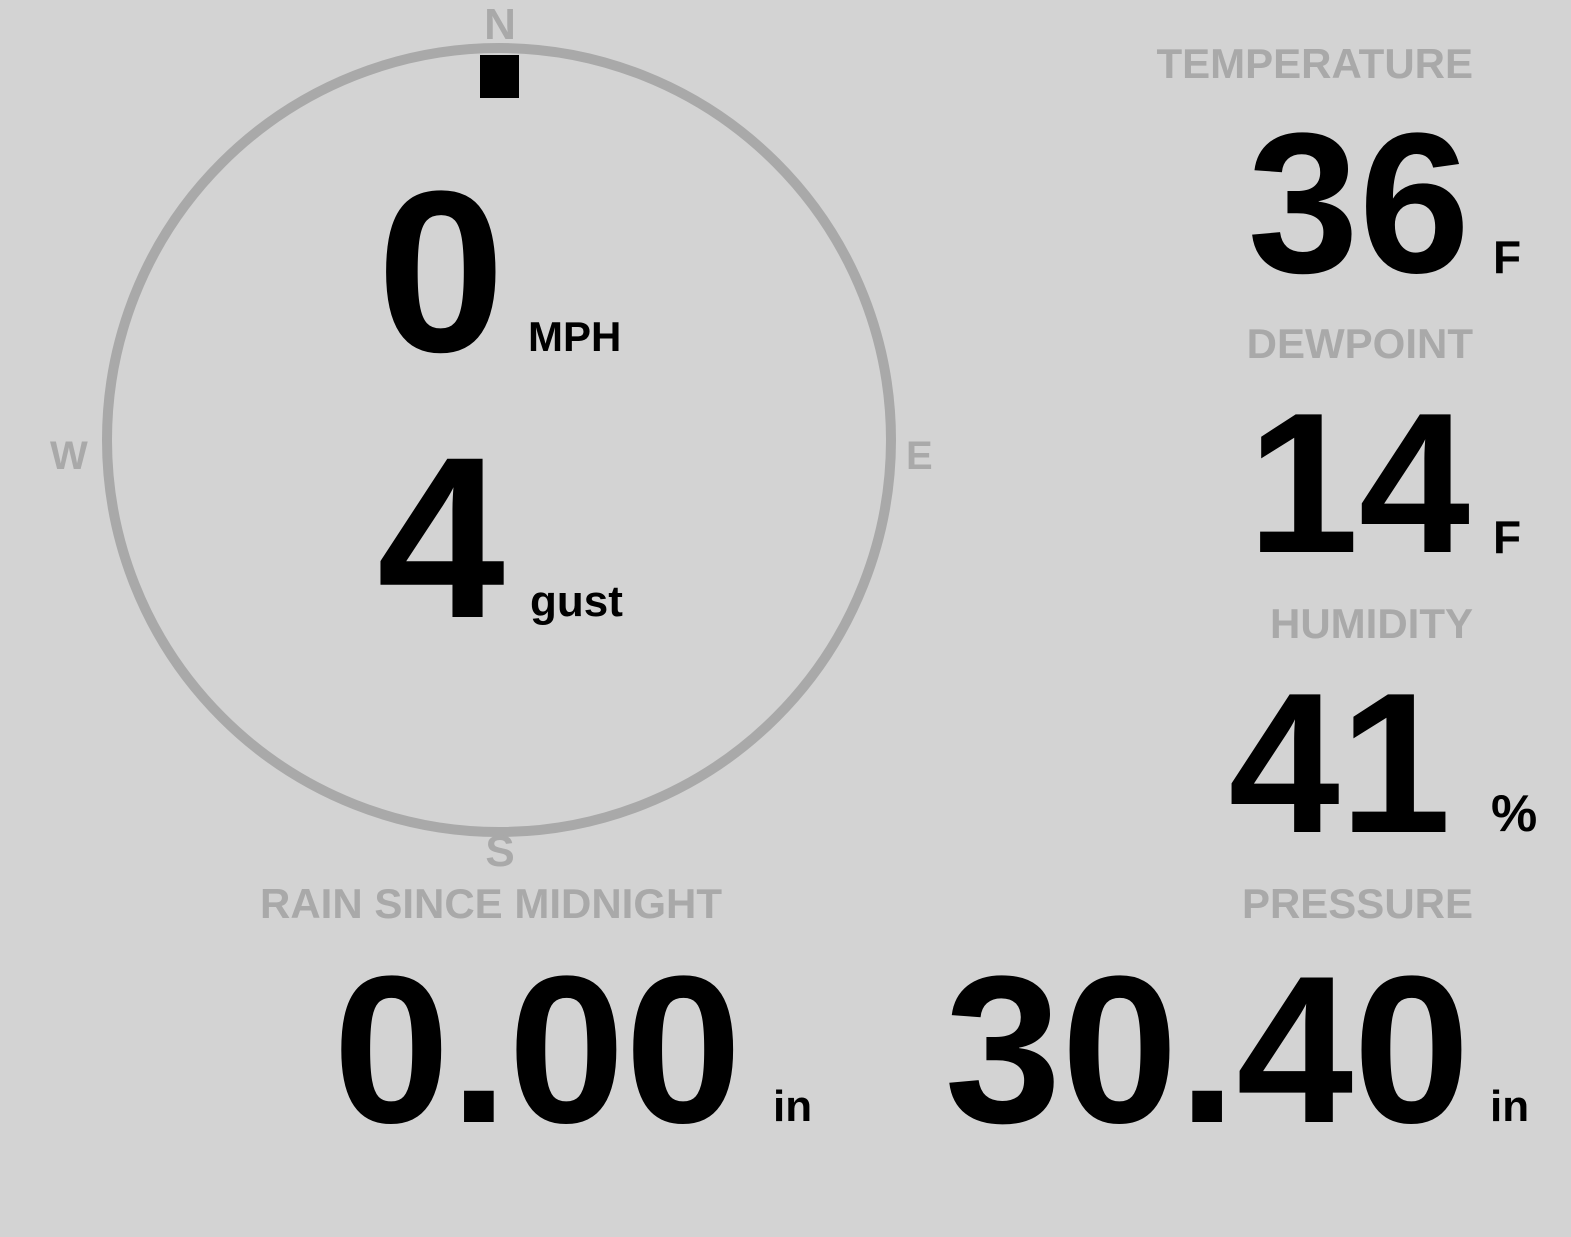  What do you see at coordinates (499, 76) in the screenshot?
I see `wind-direction-indicator` at bounding box center [499, 76].